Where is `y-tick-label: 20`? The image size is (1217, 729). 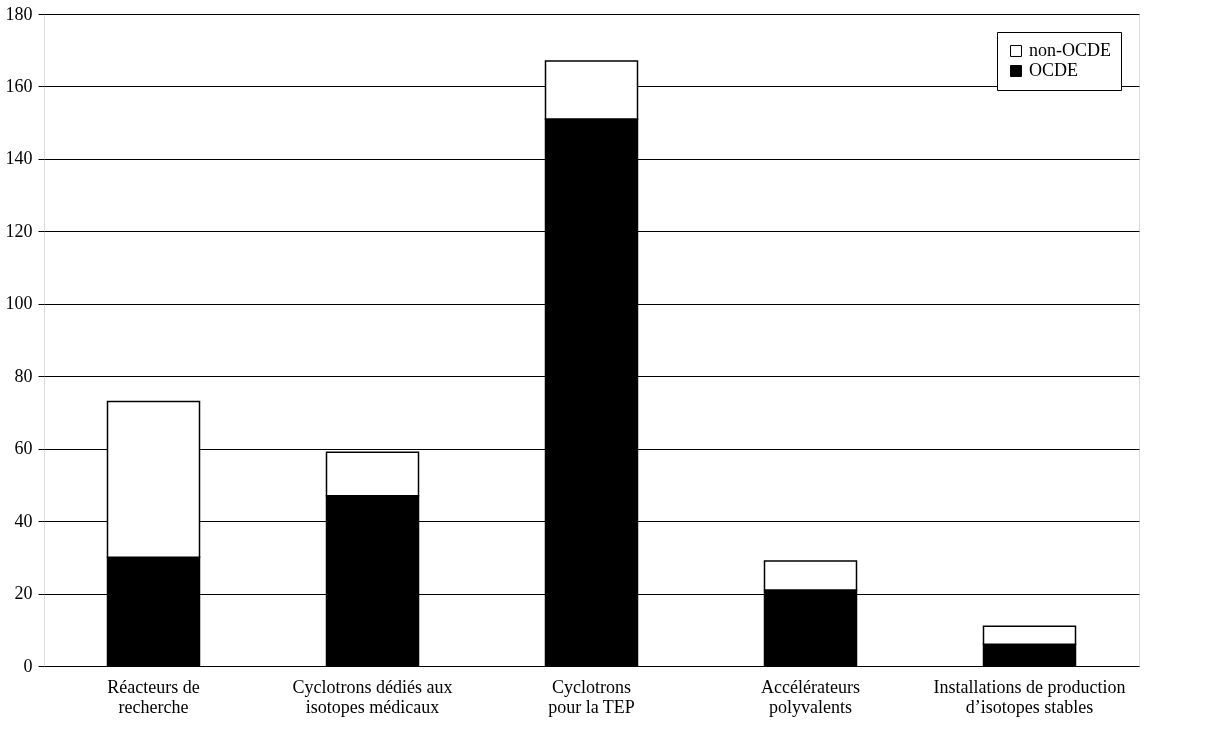 y-tick-label: 20 is located at coordinates (23, 593).